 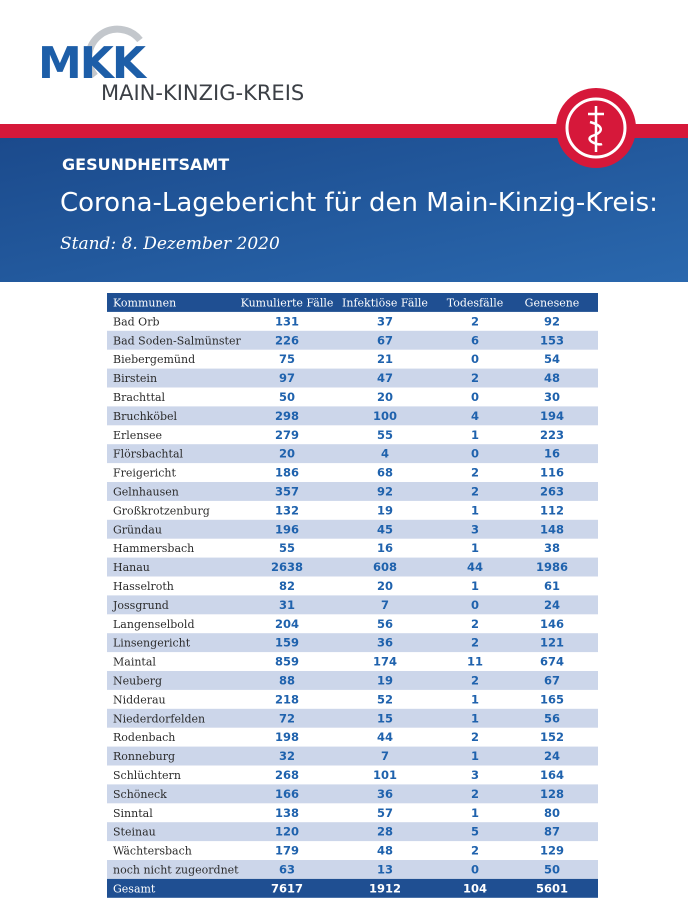 I want to click on cell-number: 279, so click(x=287, y=435).